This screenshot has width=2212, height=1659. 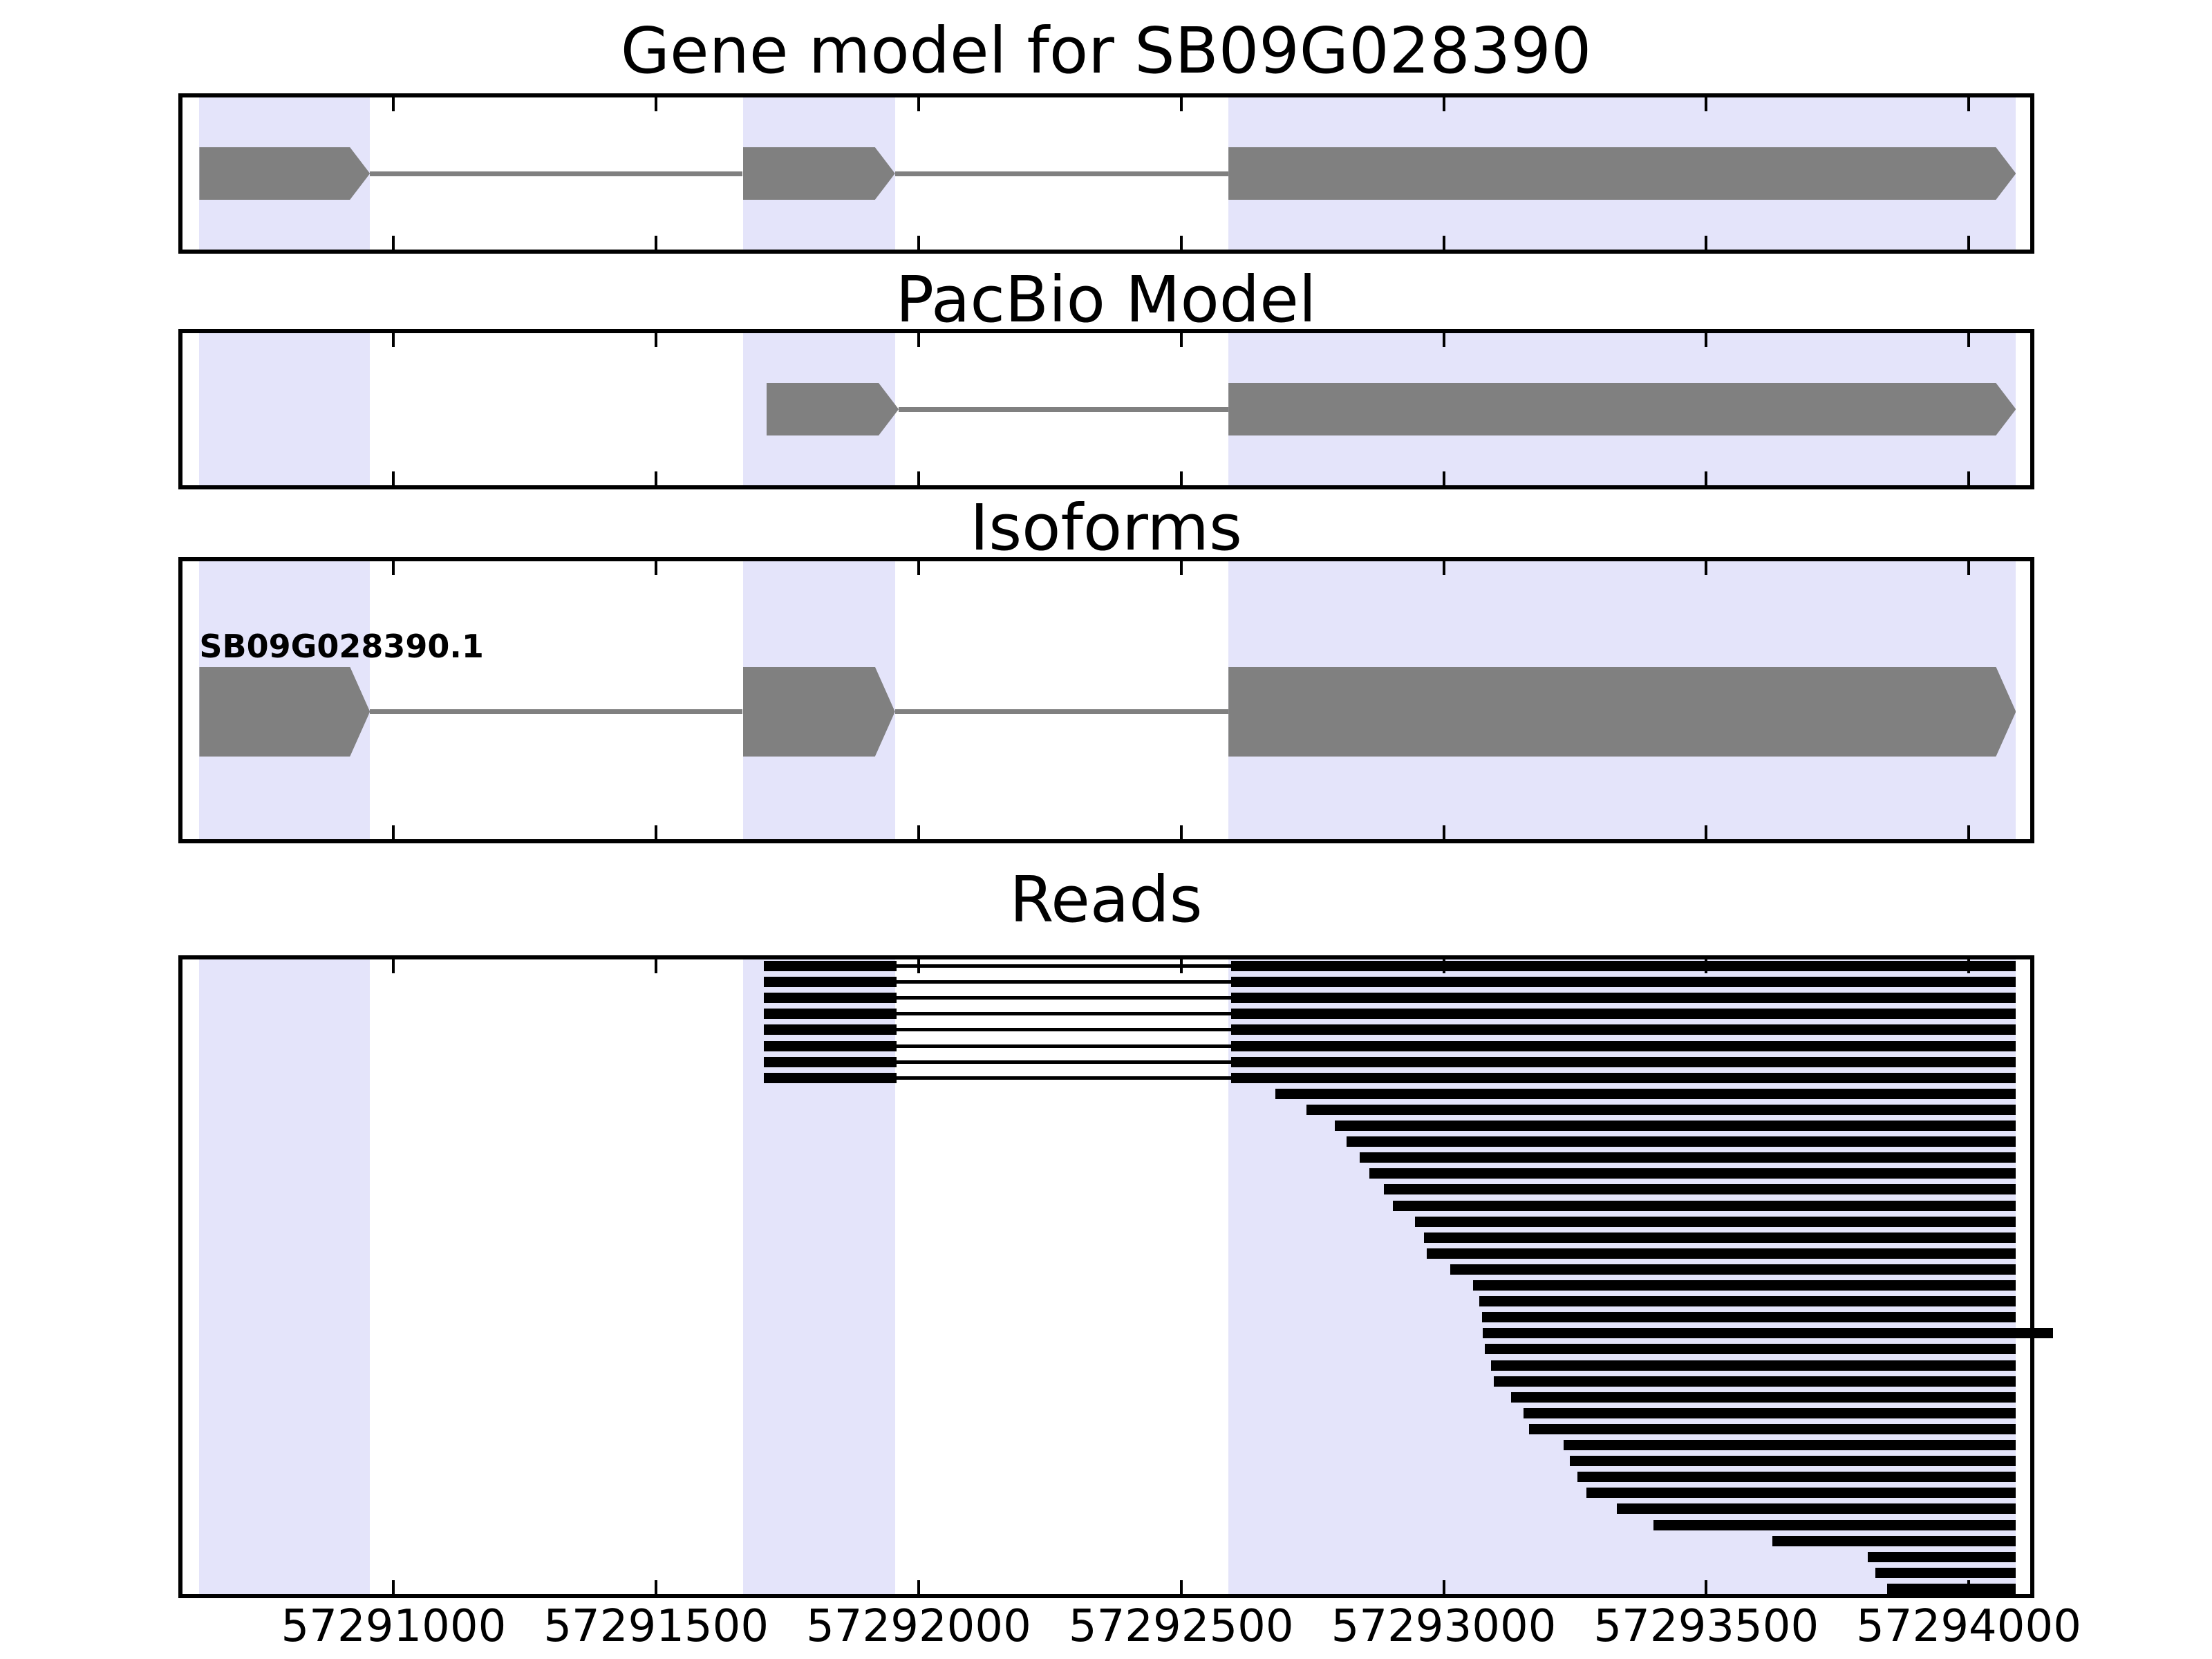 I want to click on x-axis-tick-label: 57294000, so click(x=1968, y=1626).